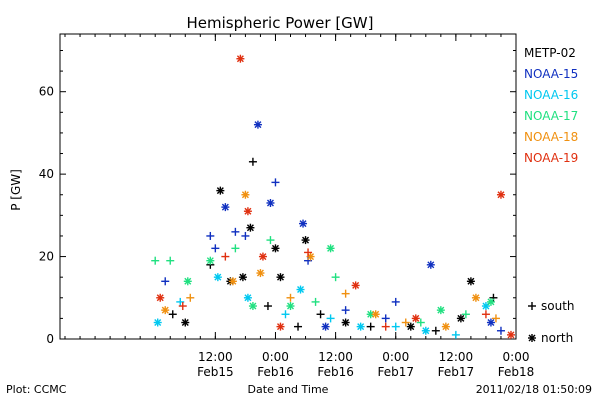 This screenshot has height=400, width=600. Describe the element at coordinates (558, 306) in the screenshot. I see `legend-south-label: south` at that location.